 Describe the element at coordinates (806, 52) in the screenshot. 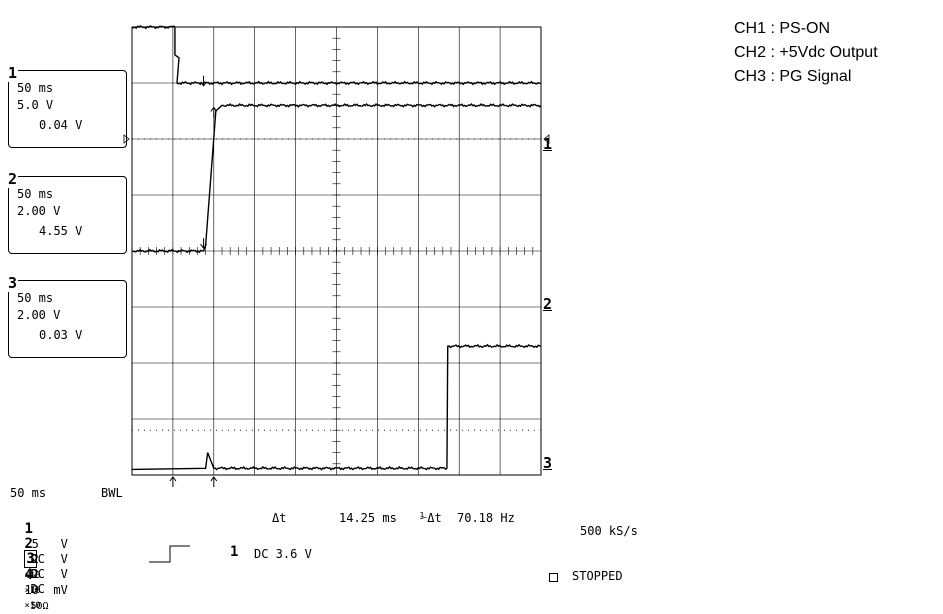

I see `legend-ch2: CH2 : +5Vdc Output` at that location.